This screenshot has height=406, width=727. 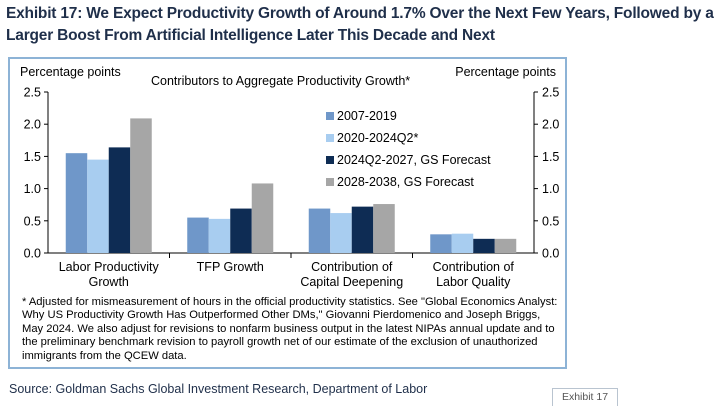 What do you see at coordinates (32, 189) in the screenshot?
I see `y-tick-label-left: 1.0` at bounding box center [32, 189].